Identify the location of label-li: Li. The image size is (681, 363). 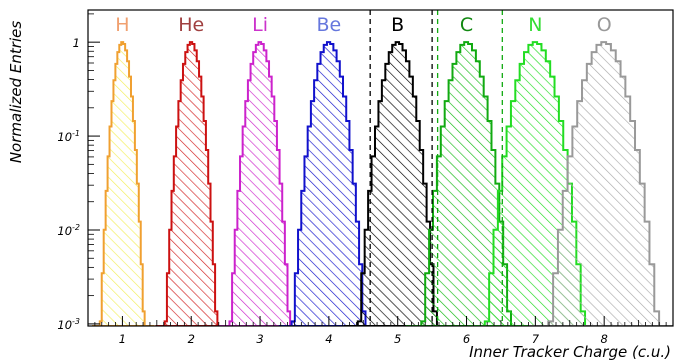
(260, 25).